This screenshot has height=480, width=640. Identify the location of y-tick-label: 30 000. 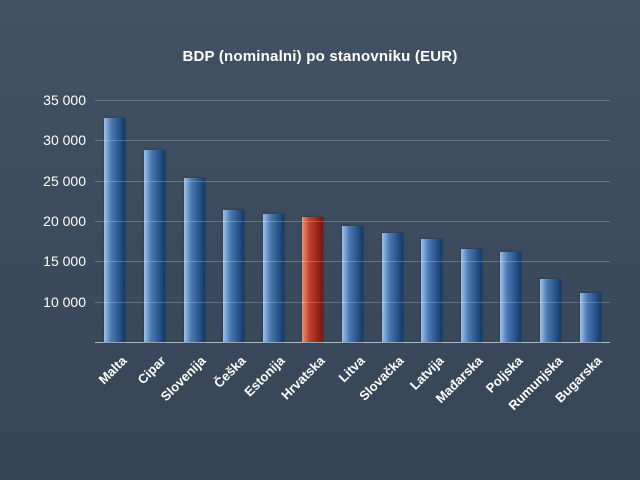
(64, 140).